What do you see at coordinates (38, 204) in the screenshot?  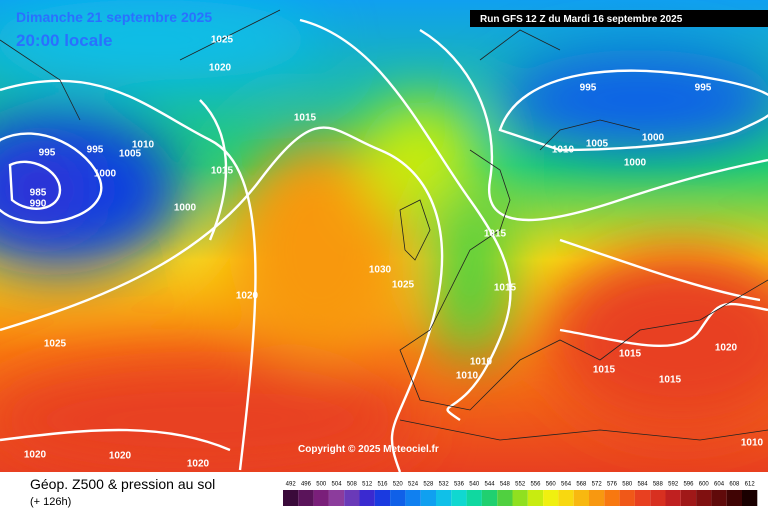 I see `isobar-label: 990` at bounding box center [38, 204].